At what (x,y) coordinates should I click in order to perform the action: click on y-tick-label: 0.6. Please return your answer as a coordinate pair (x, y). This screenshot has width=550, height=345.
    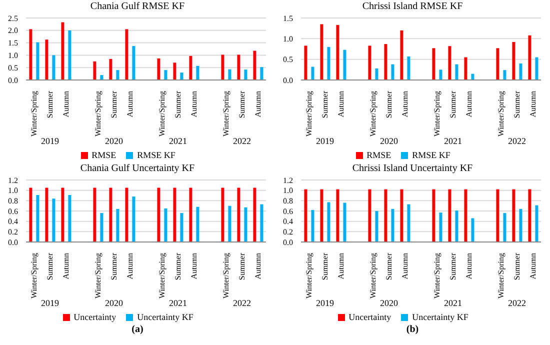
    Looking at the image, I should click on (288, 211).